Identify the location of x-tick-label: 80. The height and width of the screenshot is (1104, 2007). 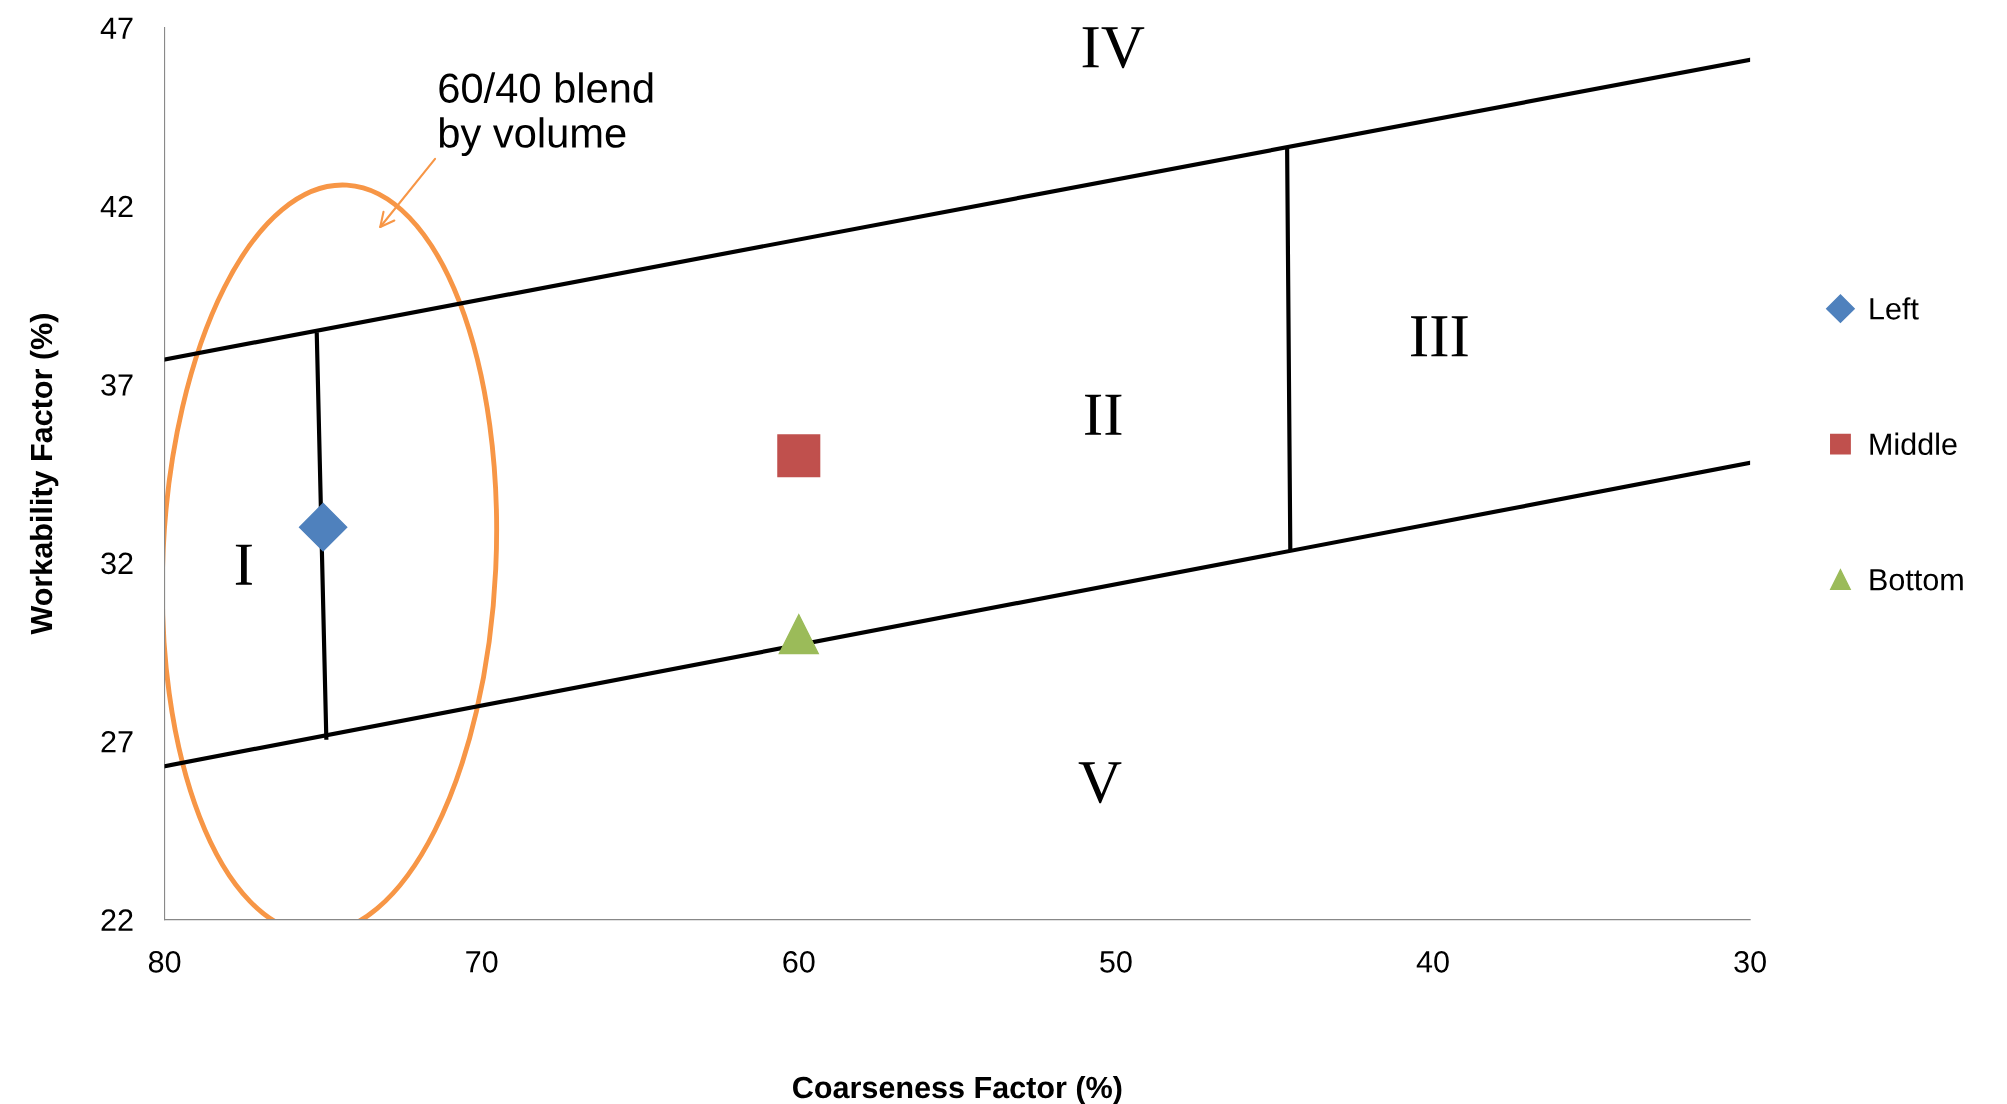
(164, 961).